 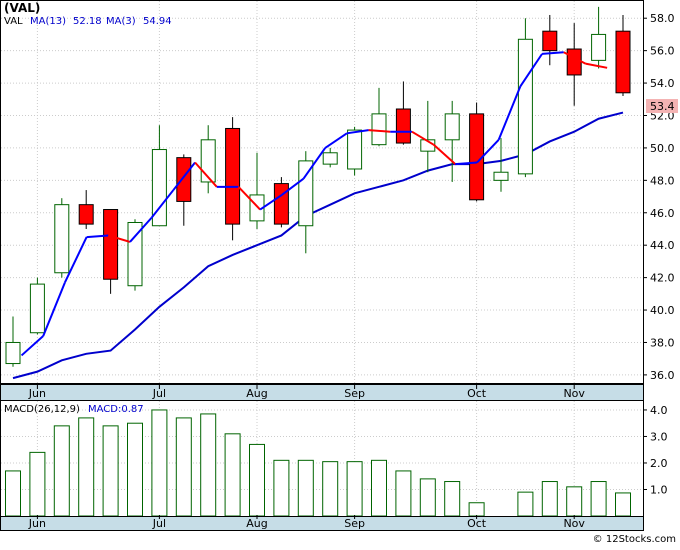 I want to click on price-tick-label: 58.0, so click(x=662, y=18).